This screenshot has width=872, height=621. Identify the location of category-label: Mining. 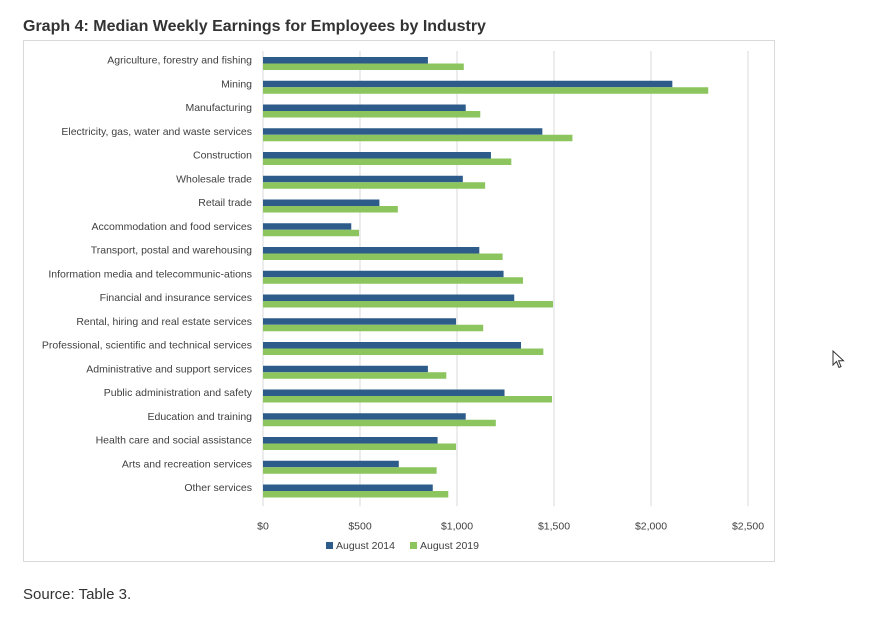
(236, 84).